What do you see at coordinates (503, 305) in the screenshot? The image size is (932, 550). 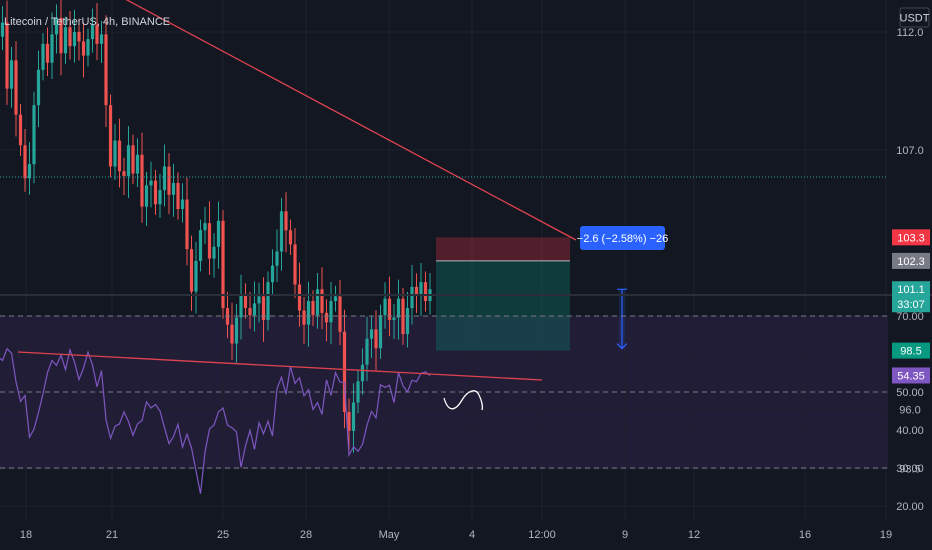 I see `target-zone` at bounding box center [503, 305].